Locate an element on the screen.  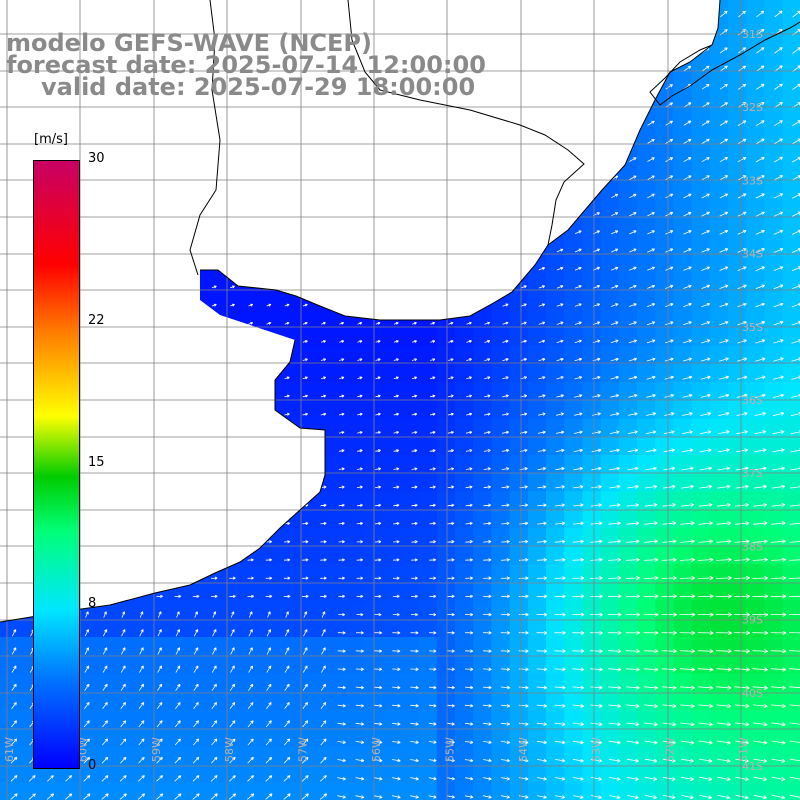
longitude-label: 54W is located at coordinates (523, 749).